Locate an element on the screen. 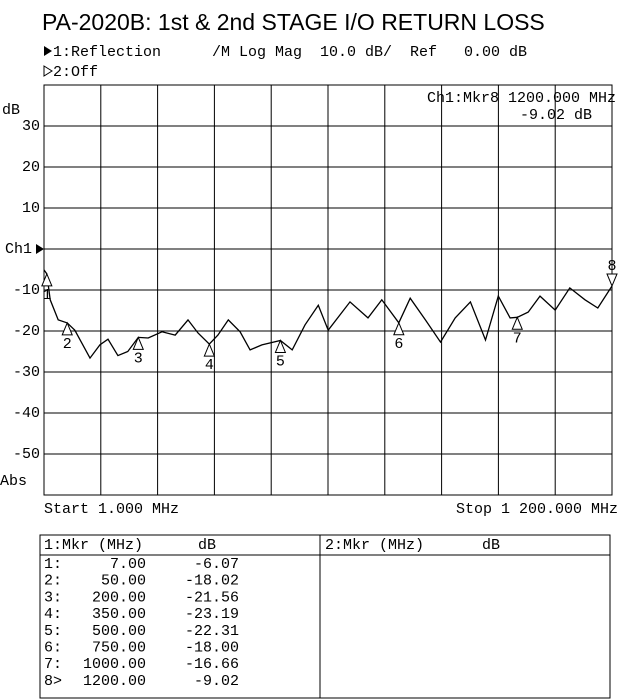  marker-label: 6 is located at coordinates (398, 344).